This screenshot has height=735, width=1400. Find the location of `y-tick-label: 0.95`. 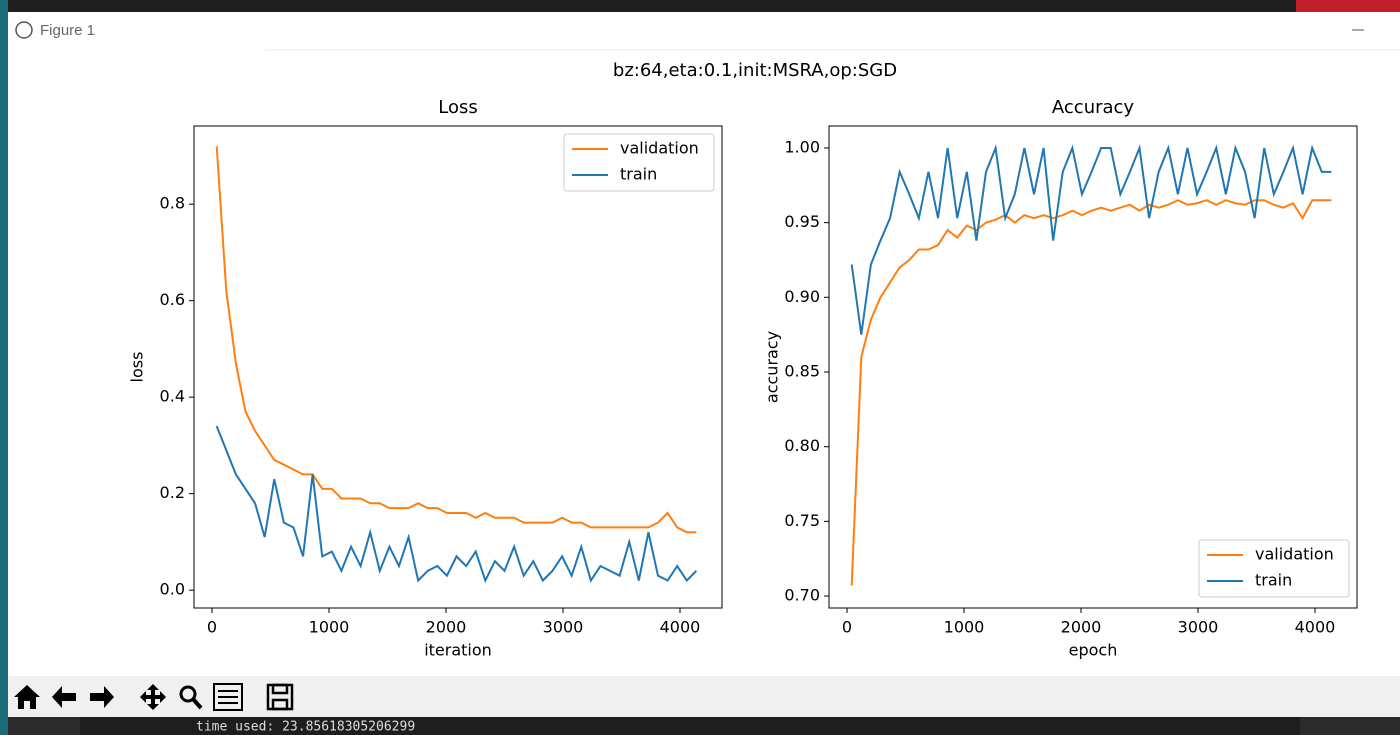

y-tick-label: 0.95 is located at coordinates (802, 221).